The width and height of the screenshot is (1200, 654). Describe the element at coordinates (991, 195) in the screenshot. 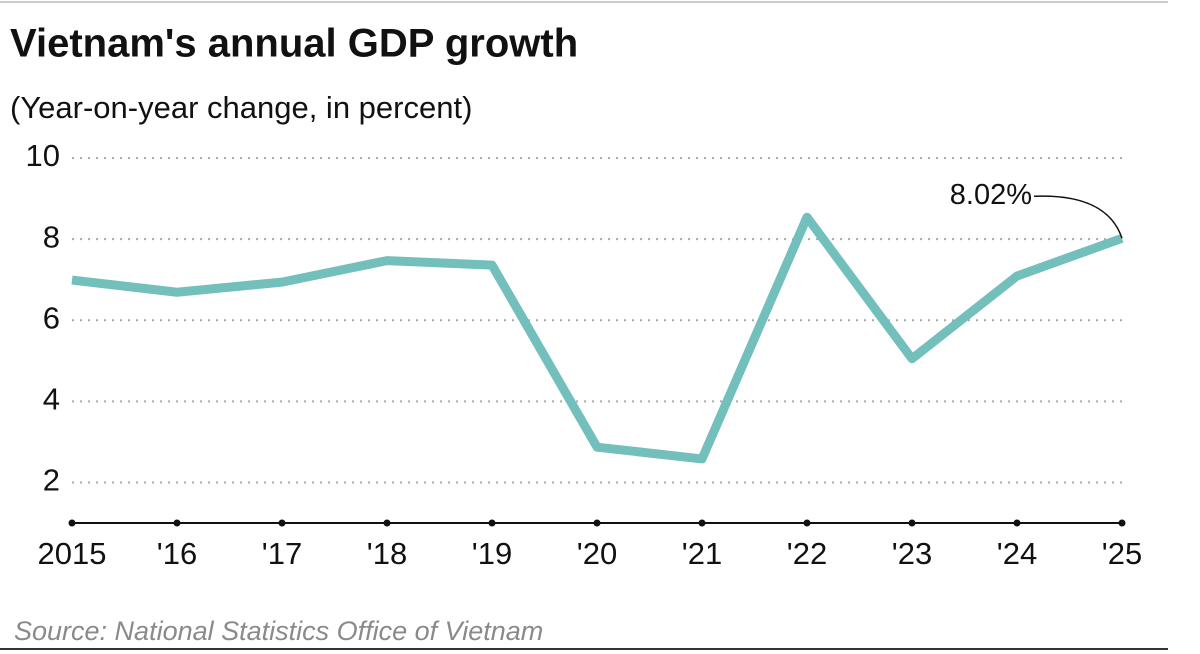

I see `data-label: 8.02%` at that location.